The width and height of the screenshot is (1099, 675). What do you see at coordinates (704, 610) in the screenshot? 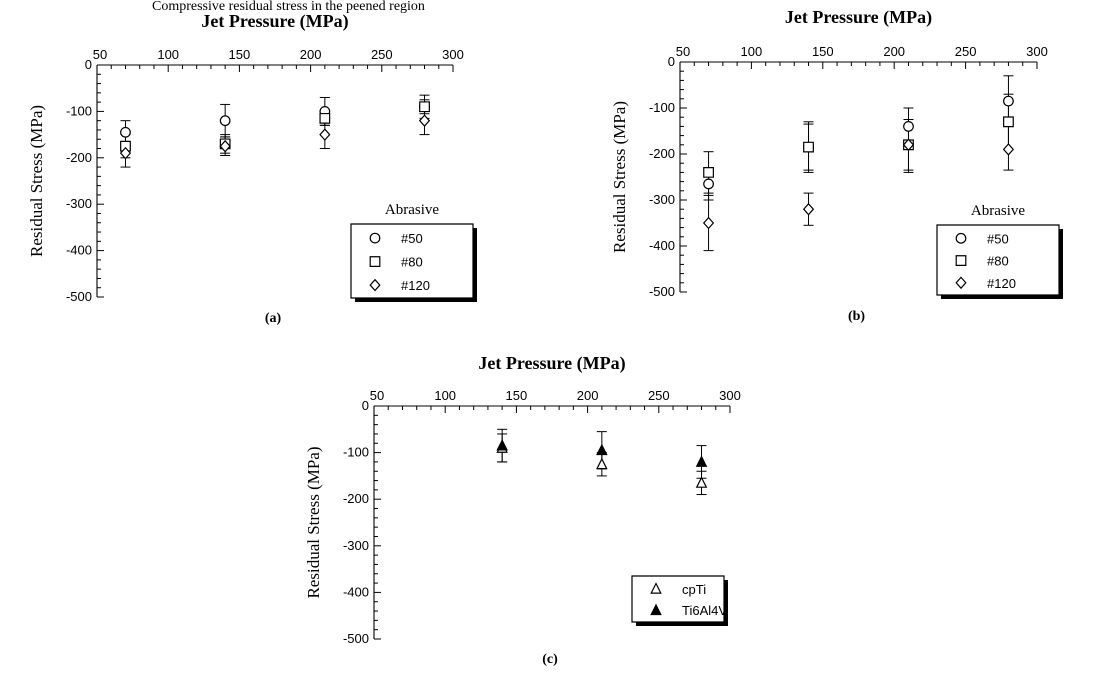
I see `legend-label: Ti6Al4V` at bounding box center [704, 610].